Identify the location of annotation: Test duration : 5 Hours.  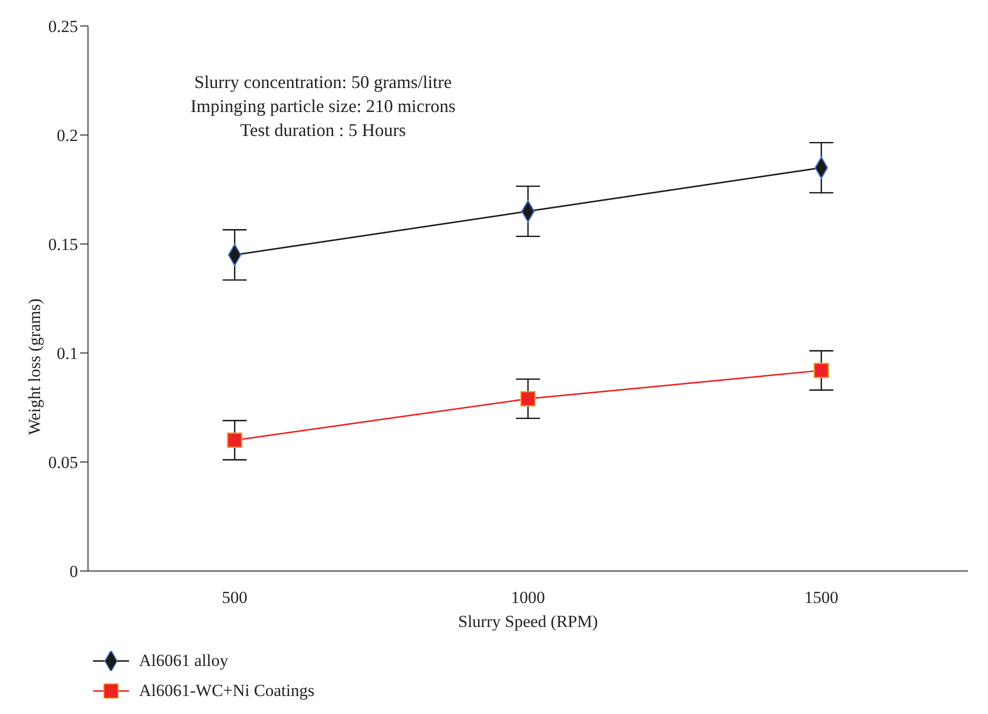
(323, 130).